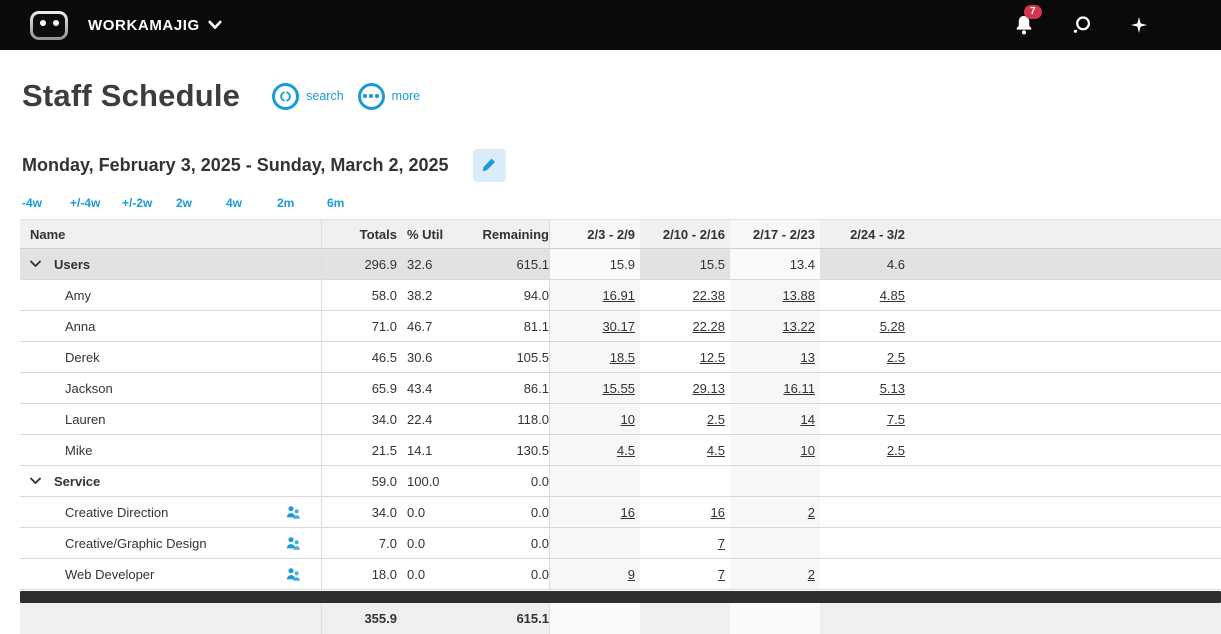 Image resolution: width=1221 pixels, height=634 pixels. I want to click on header-remaining: Remaining, so click(505, 234).